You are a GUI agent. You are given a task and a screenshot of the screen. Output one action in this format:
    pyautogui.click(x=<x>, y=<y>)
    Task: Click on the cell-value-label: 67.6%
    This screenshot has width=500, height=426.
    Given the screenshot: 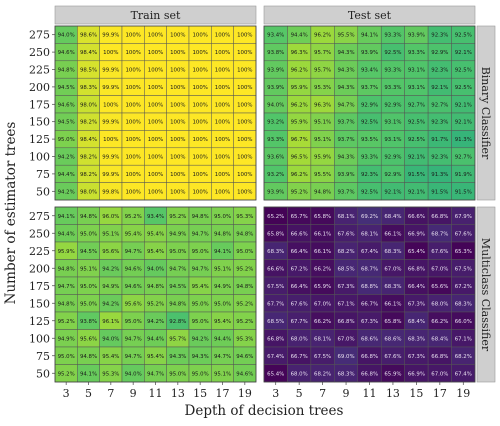 What is the action you would take?
    pyautogui.click(x=299, y=304)
    